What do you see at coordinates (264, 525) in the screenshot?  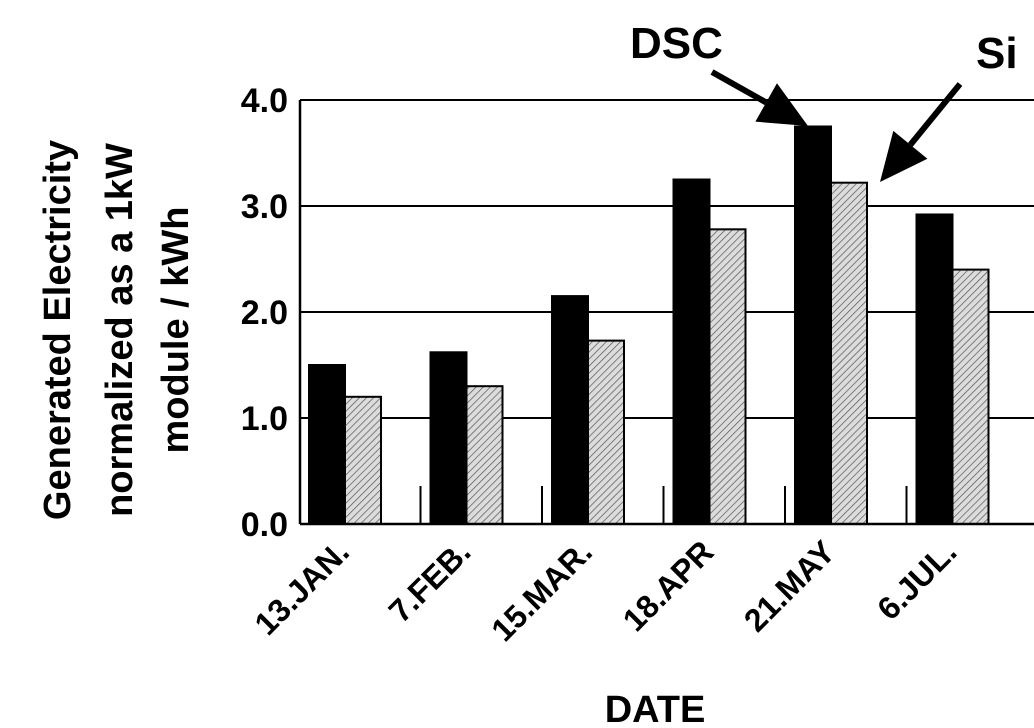 I see `y-tick-label: 0.0` at bounding box center [264, 525].